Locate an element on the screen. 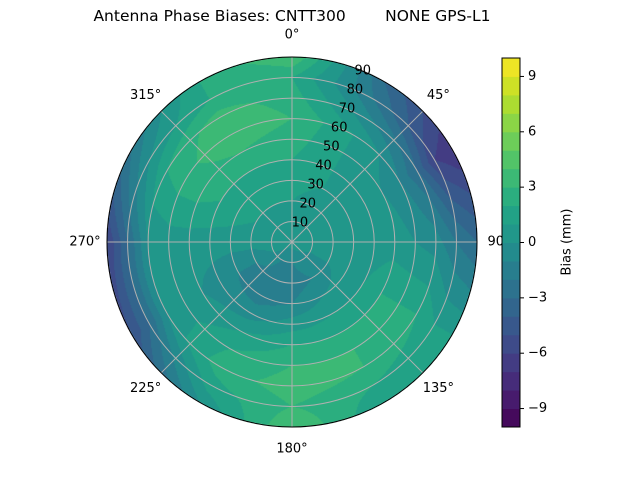  colorbar-tick-label: 0 is located at coordinates (532, 242).